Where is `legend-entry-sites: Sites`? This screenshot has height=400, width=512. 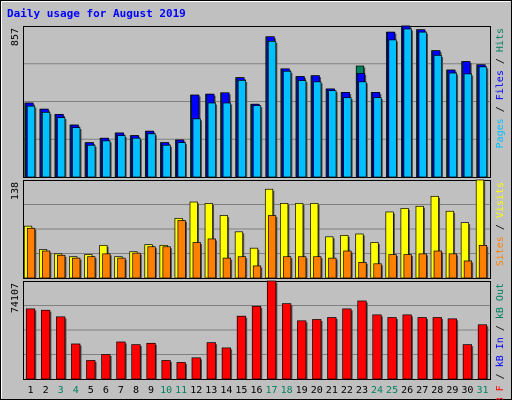
legend-entry-sites: Sites is located at coordinates (500, 251).